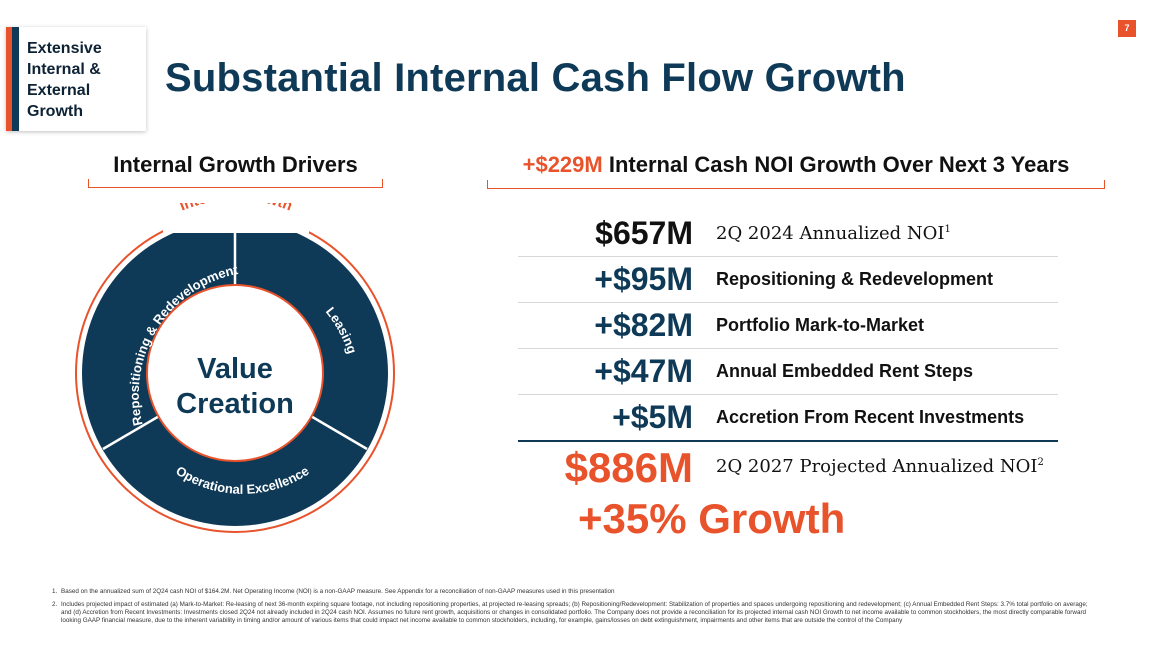  Describe the element at coordinates (15, 79) in the screenshot. I see `tag-accent-bar-navy` at that location.